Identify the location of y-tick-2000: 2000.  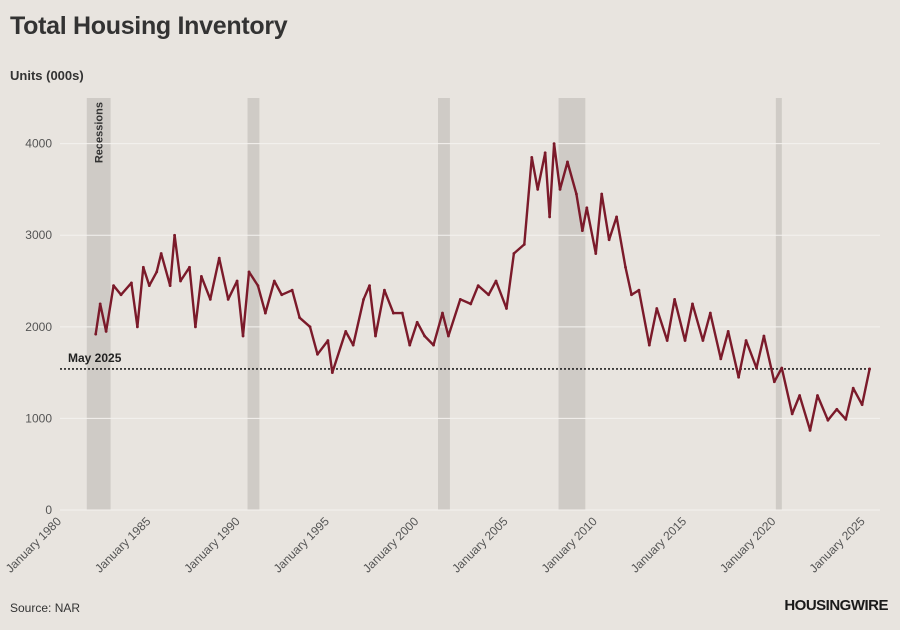
(38, 327).